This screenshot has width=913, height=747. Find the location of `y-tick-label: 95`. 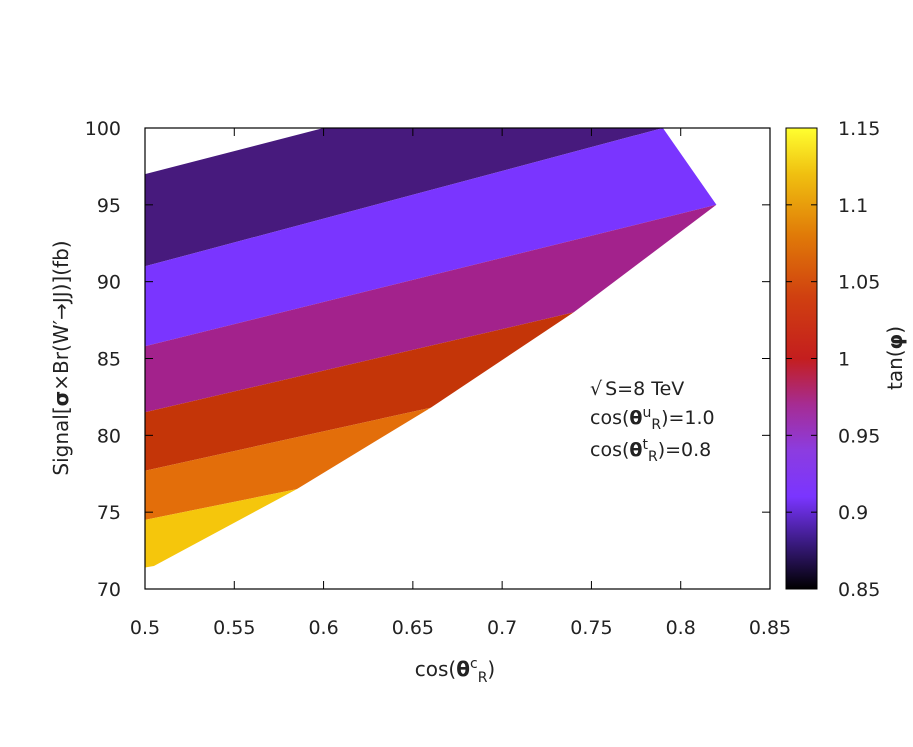

y-tick-label: 95 is located at coordinates (109, 206).